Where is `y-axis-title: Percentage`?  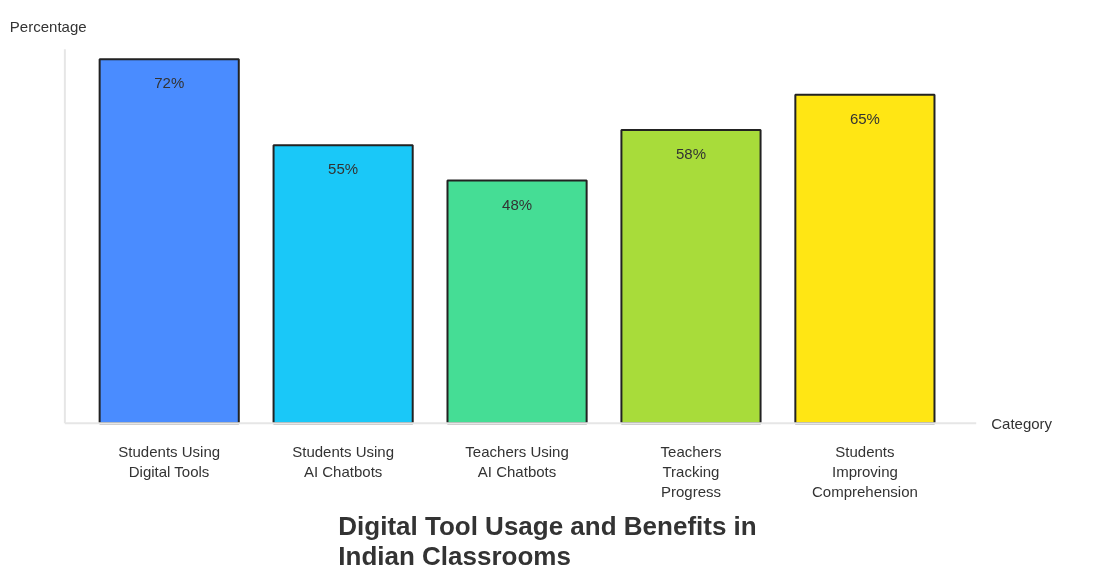
y-axis-title: Percentage is located at coordinates (48, 27).